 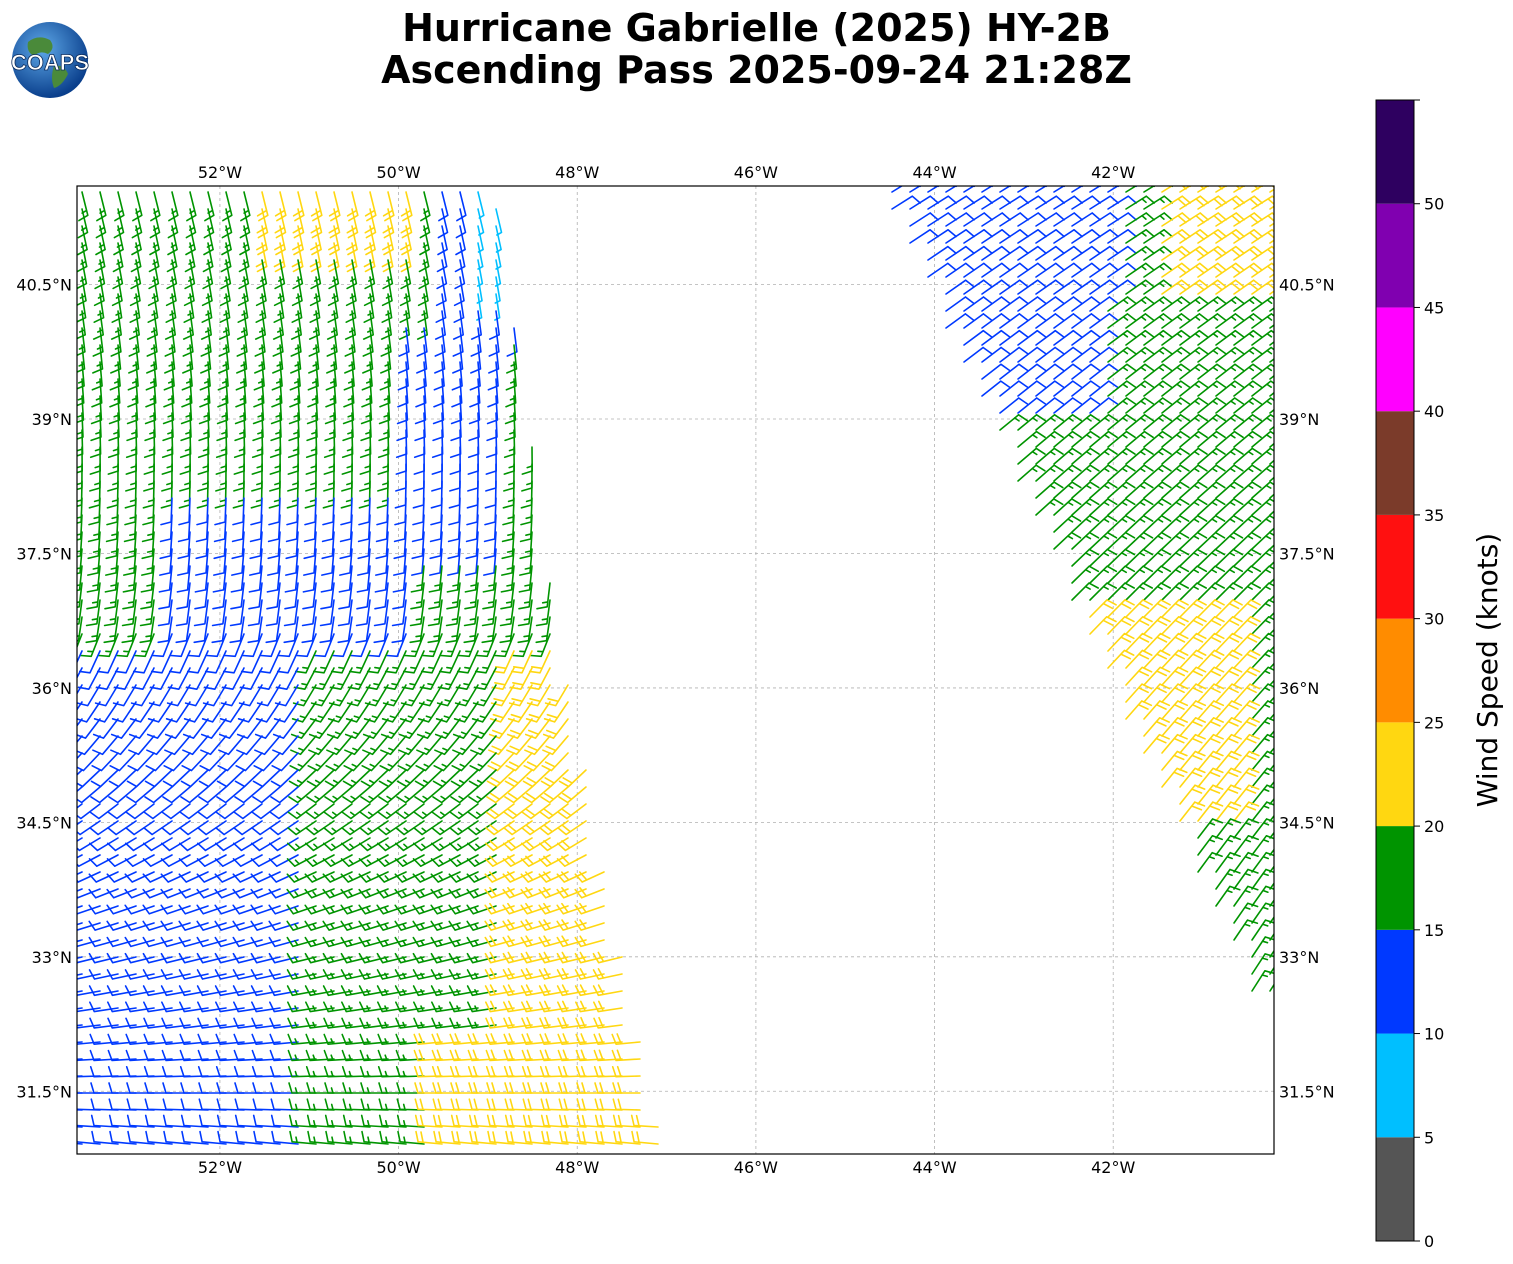 What do you see at coordinates (1434, 1034) in the screenshot?
I see `colorbar-tick-label: 10` at bounding box center [1434, 1034].